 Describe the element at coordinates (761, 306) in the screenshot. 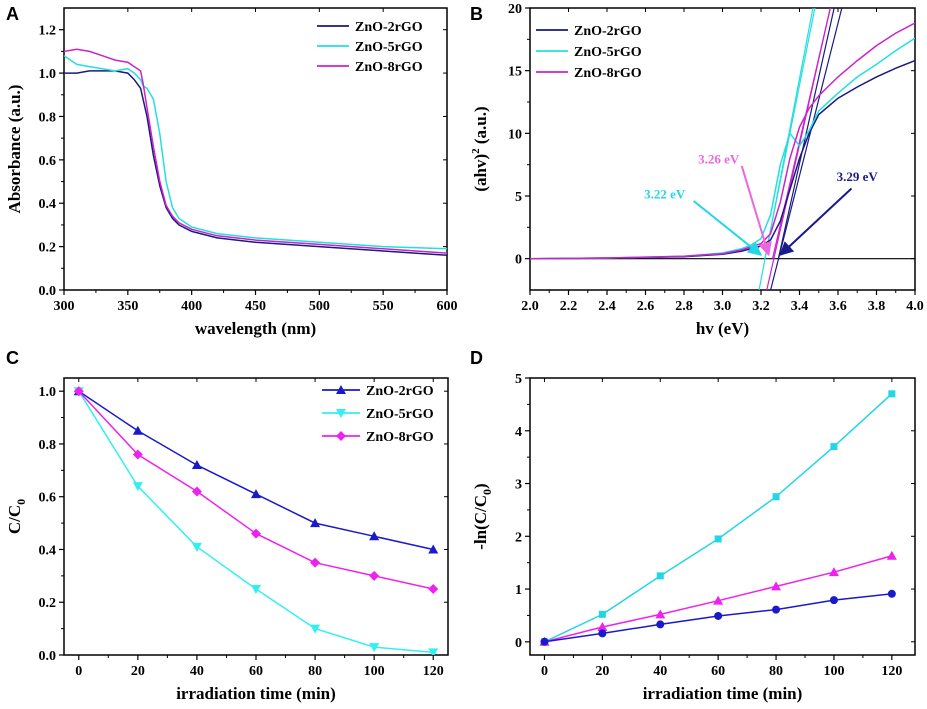

I see `x-tick-label: 3.2` at that location.